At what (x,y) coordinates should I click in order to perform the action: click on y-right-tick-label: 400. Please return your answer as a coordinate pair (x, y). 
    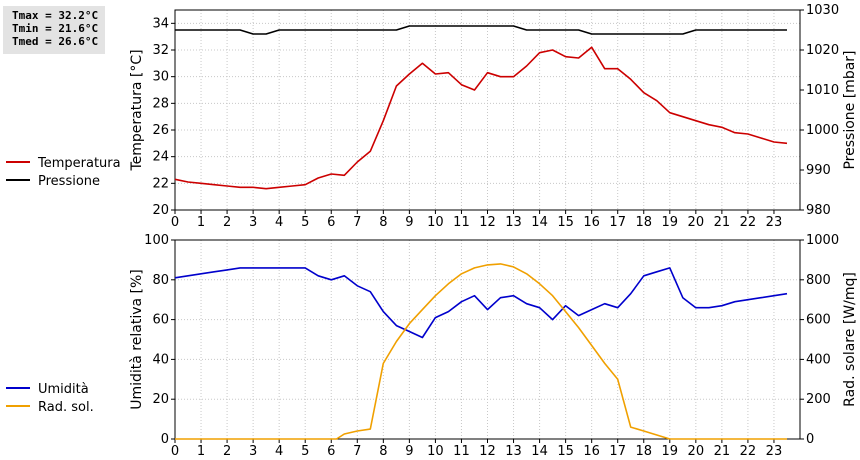
    Looking at the image, I should click on (818, 359).